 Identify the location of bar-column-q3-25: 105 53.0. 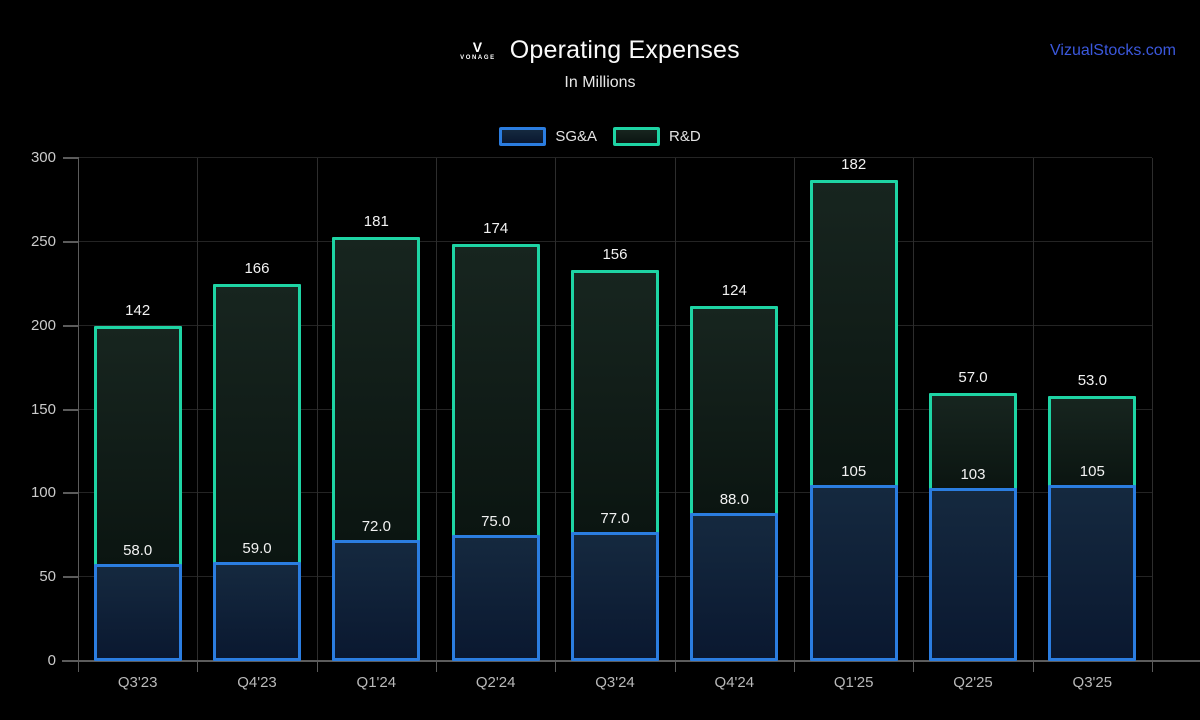
(1092, 409).